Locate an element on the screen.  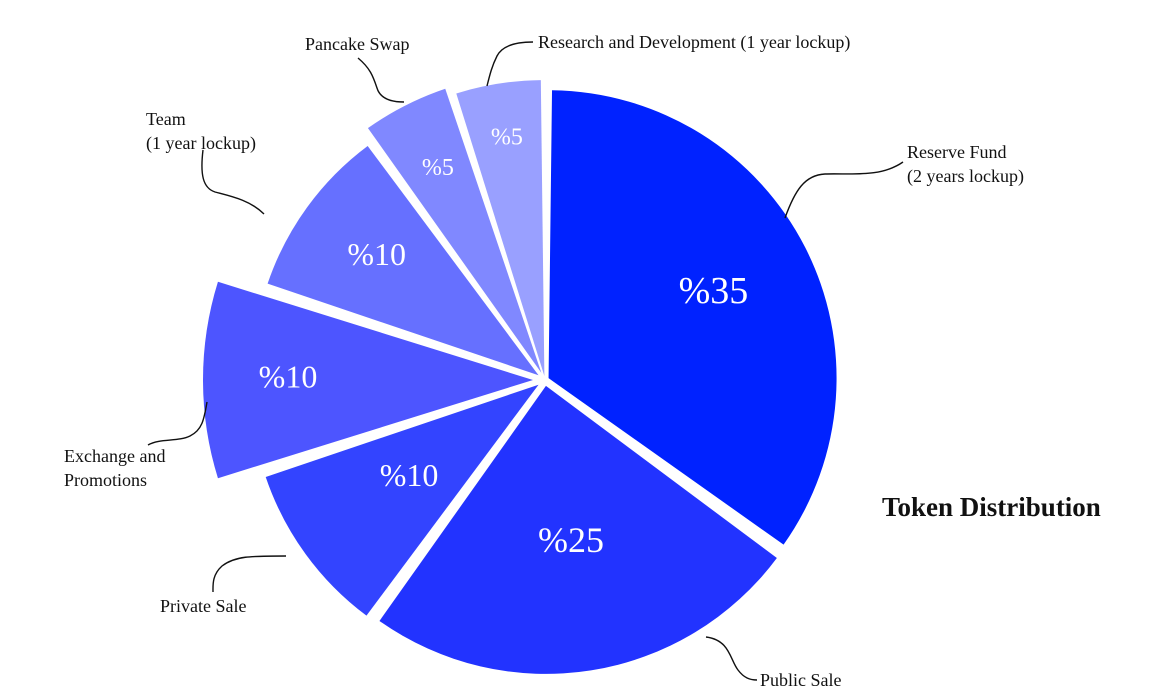
slice-category-label: Public Sale is located at coordinates (801, 680).